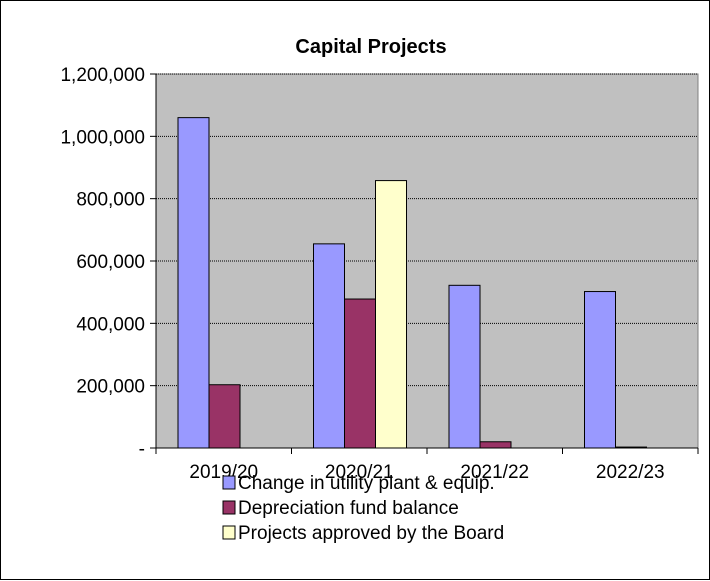 This screenshot has width=710, height=581. I want to click on legend-label: Projects approved by the Board, so click(371, 533).